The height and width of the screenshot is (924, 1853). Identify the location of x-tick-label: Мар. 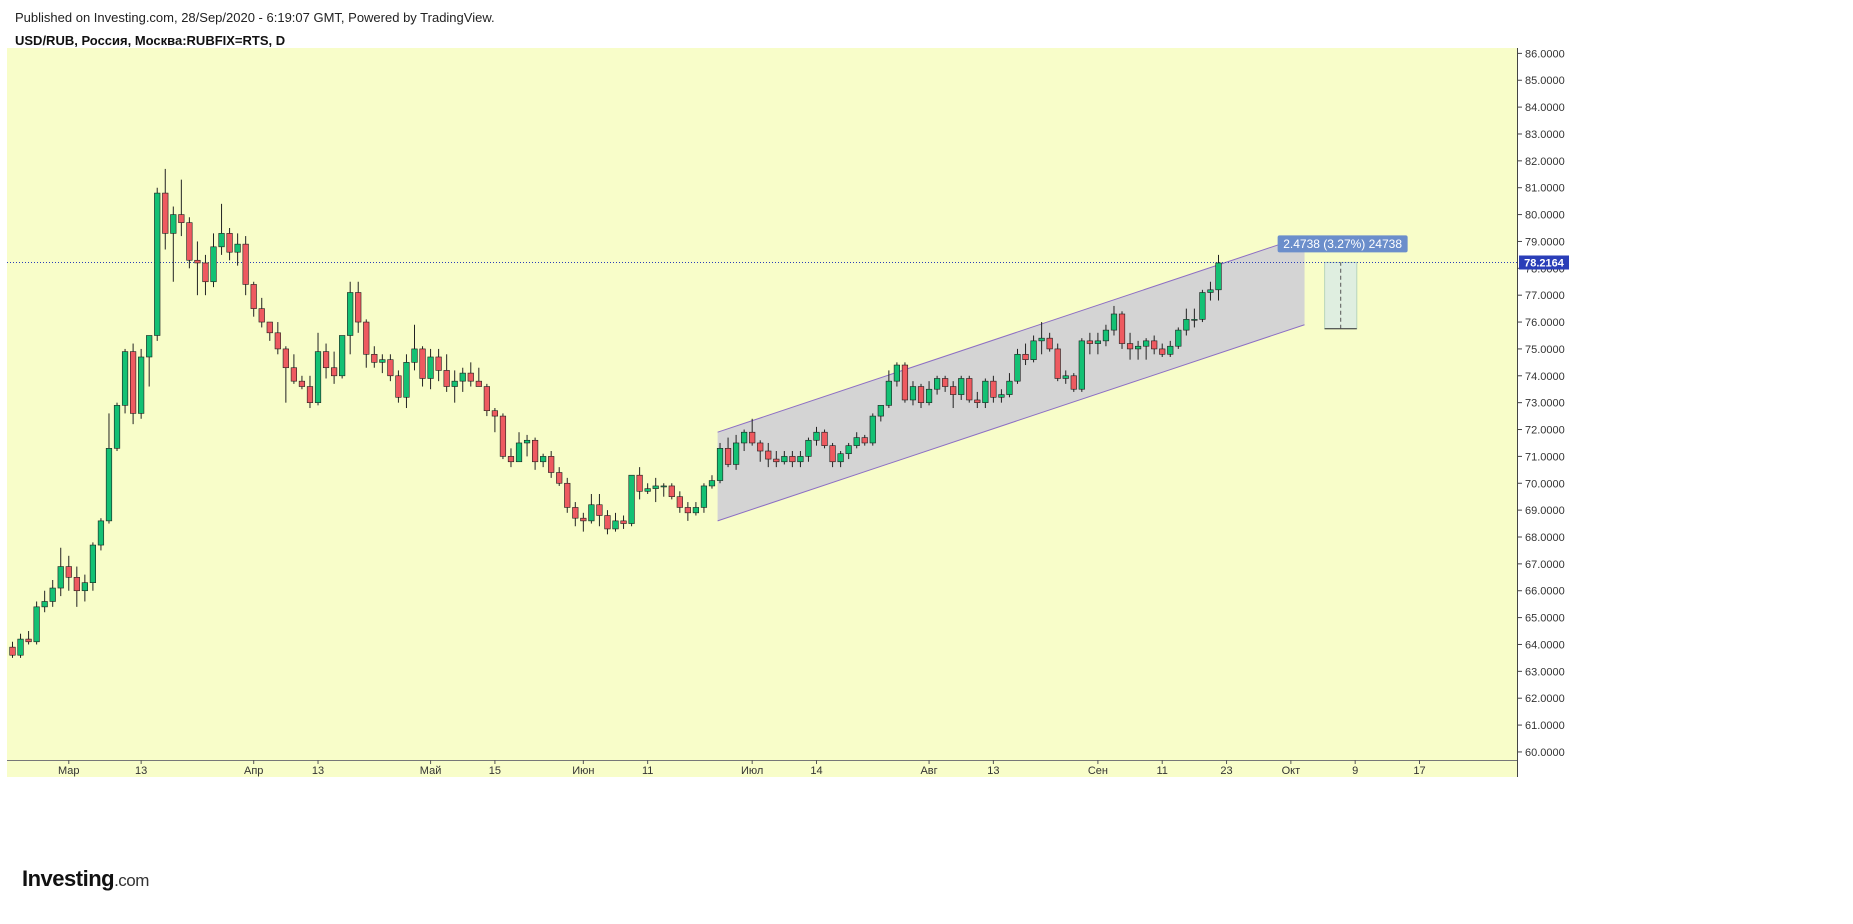
(69, 771).